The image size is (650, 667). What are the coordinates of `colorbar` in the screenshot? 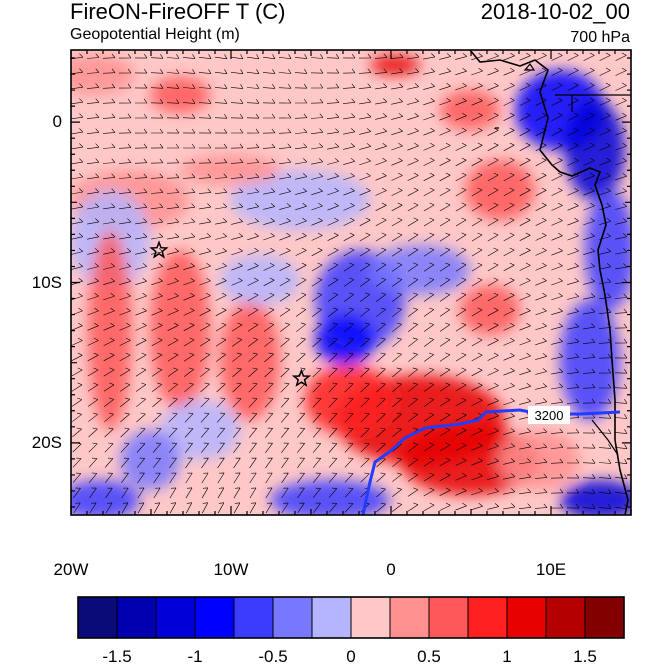 It's located at (351, 617).